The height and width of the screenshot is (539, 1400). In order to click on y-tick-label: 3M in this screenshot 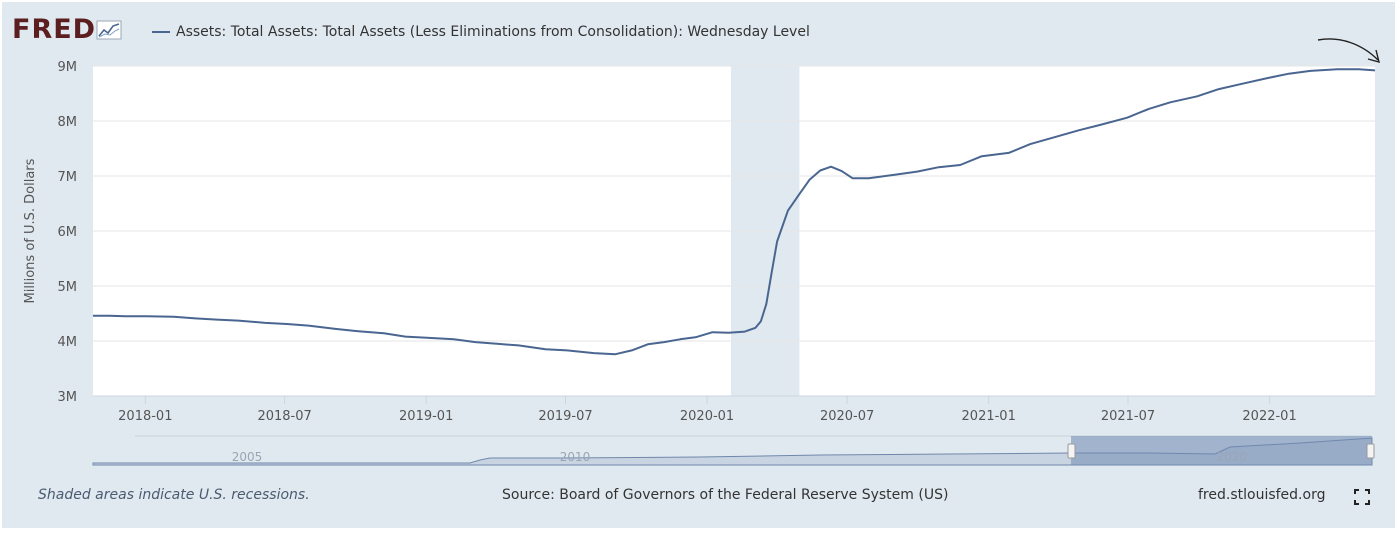, I will do `click(68, 397)`.